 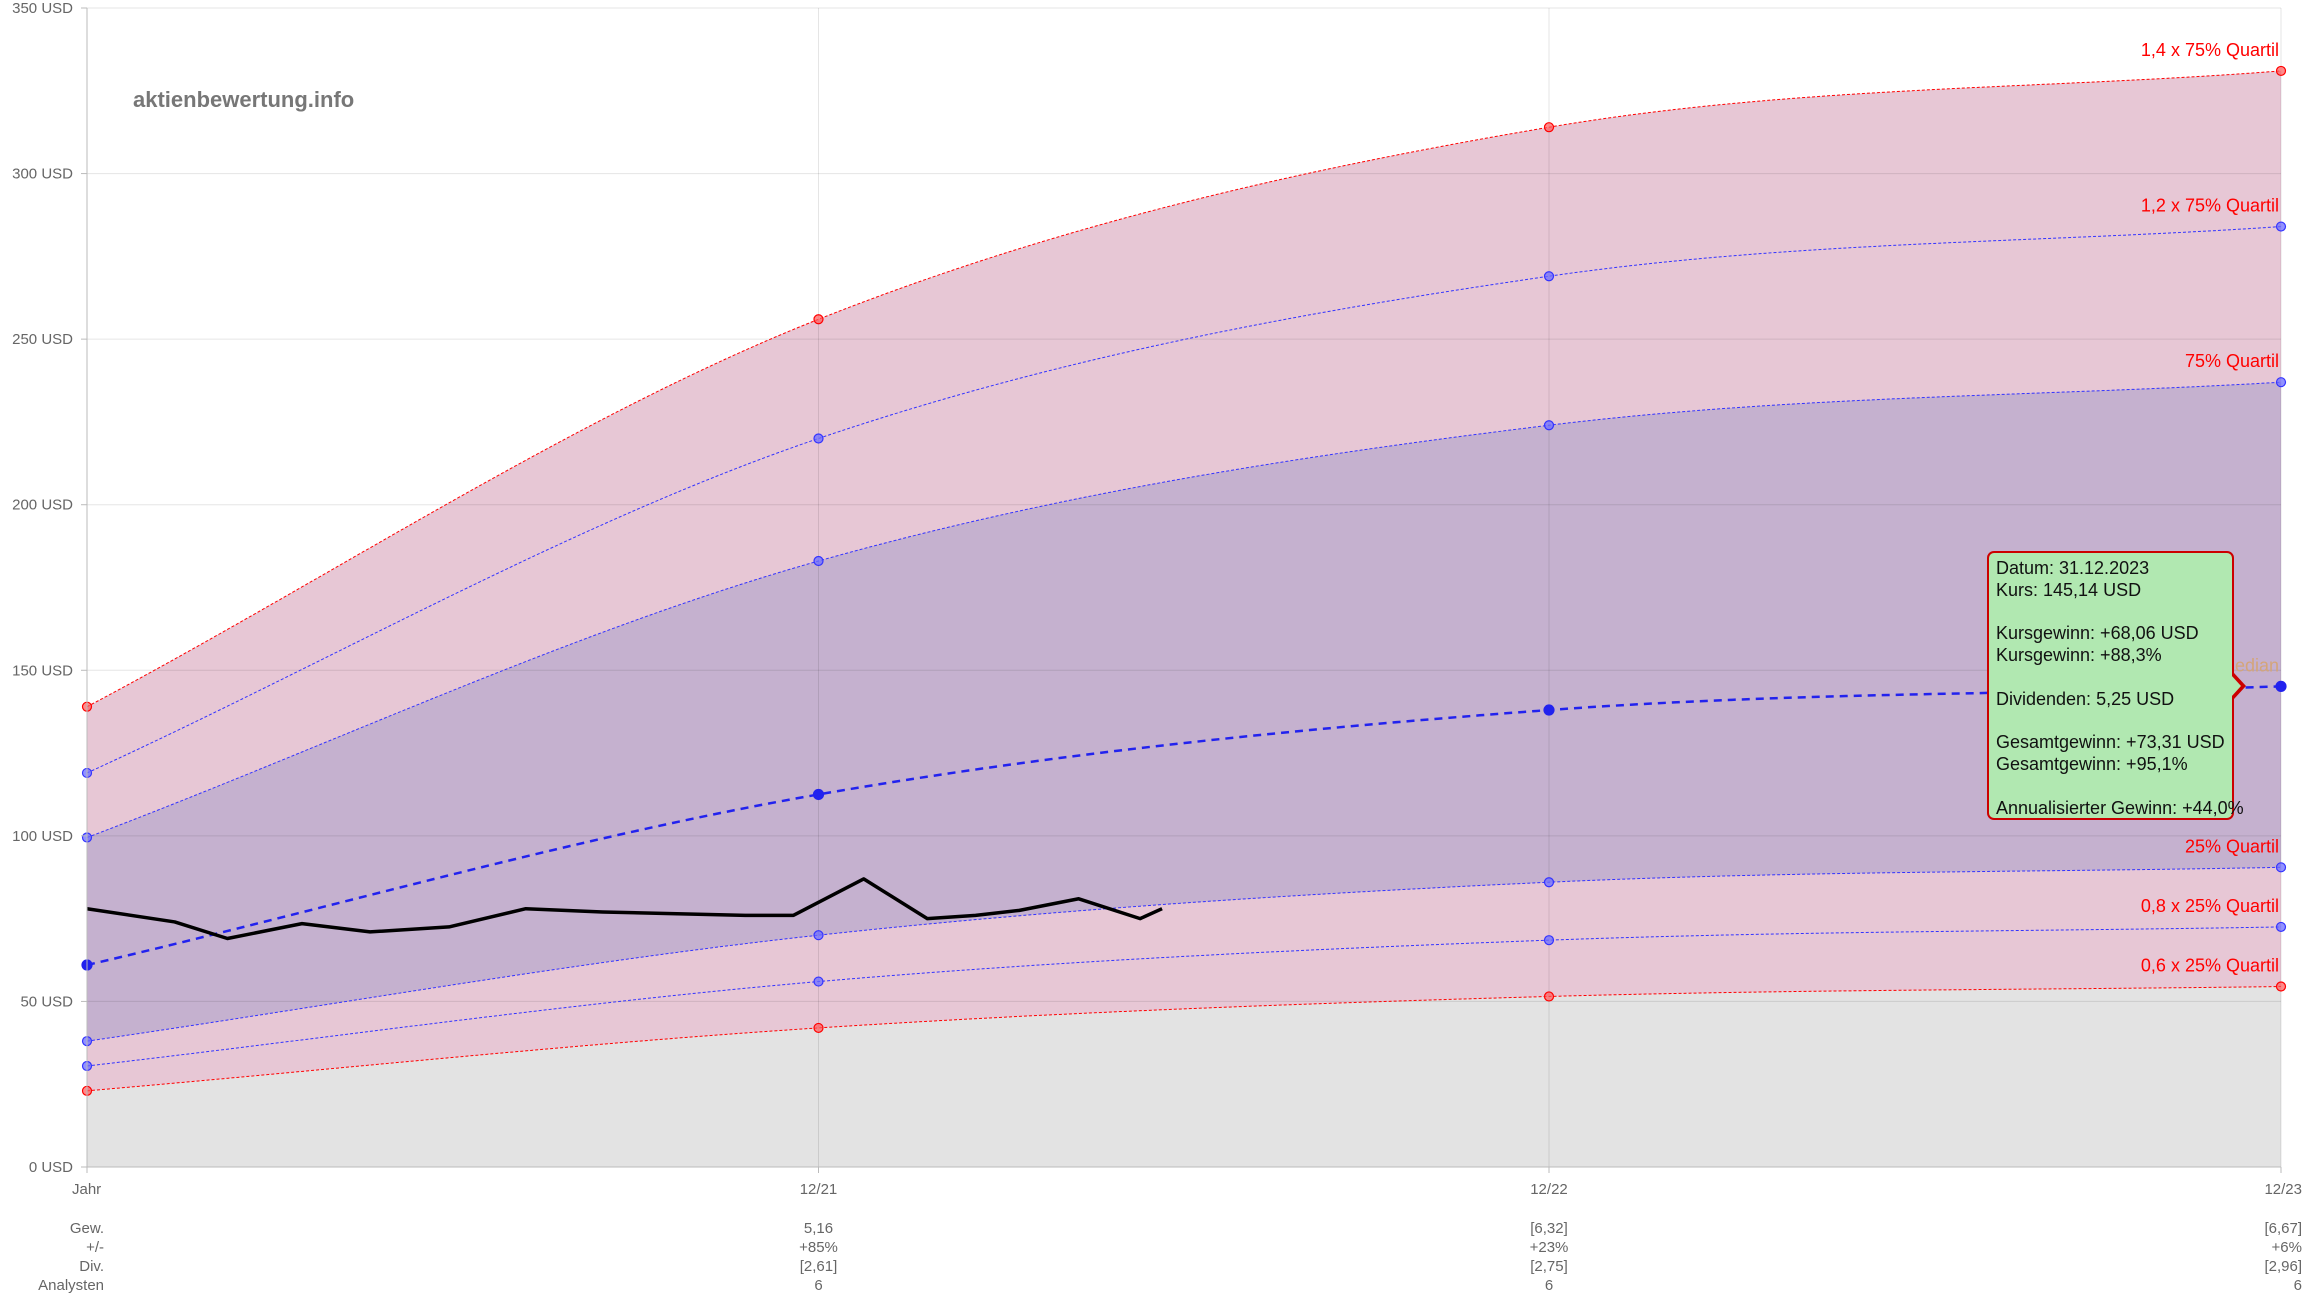 What do you see at coordinates (42, 8) in the screenshot?
I see `y-tick-label: 350 USD` at bounding box center [42, 8].